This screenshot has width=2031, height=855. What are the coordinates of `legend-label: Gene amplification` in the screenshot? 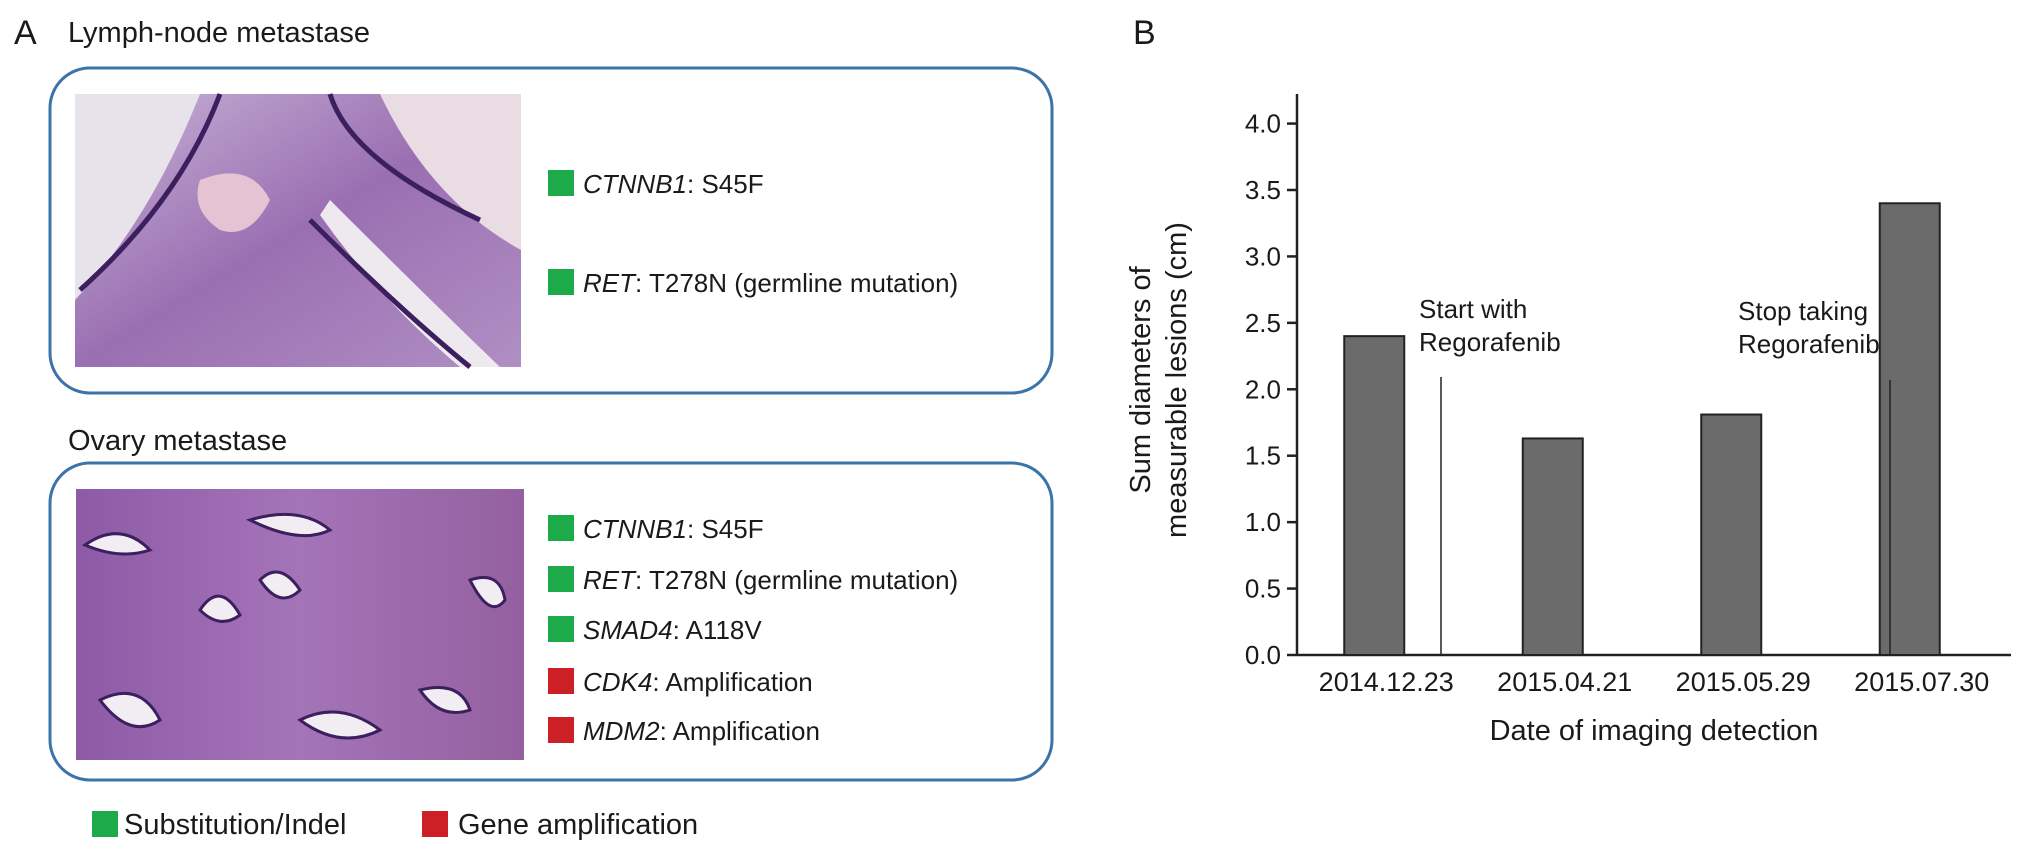 It's located at (578, 825).